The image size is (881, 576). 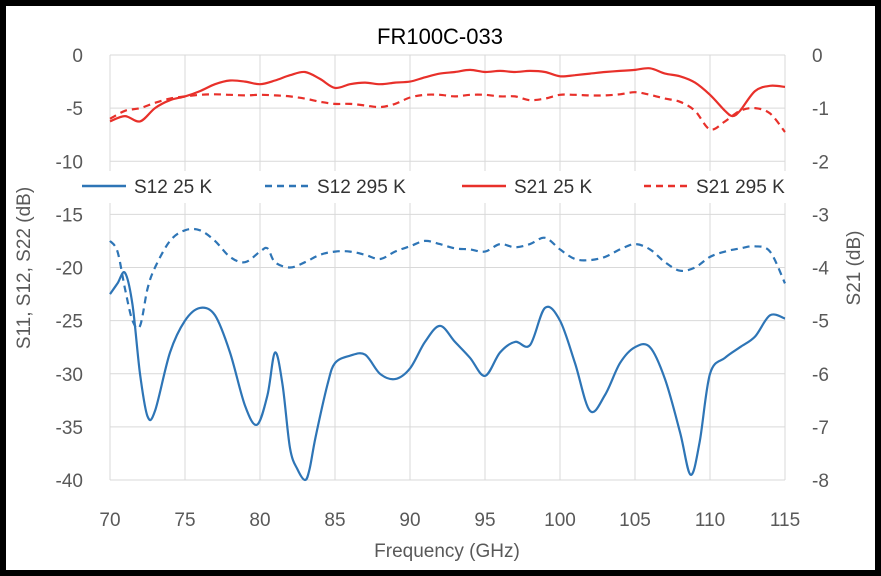 I want to click on y-left-tick-label: -25, so click(x=69, y=322).